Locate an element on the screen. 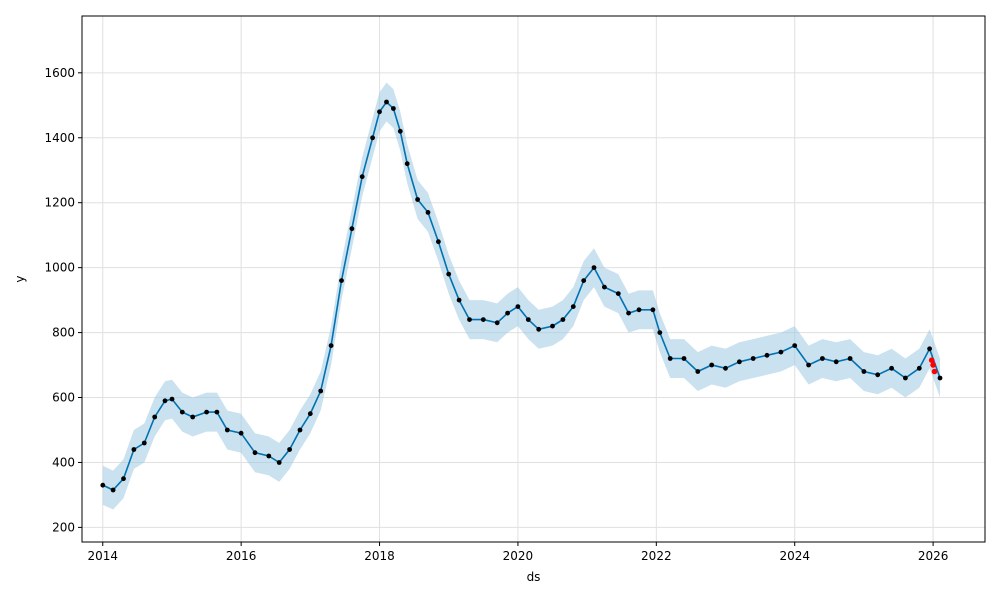 This screenshot has width=1000, height=600. x-tick-label: 2026 is located at coordinates (933, 556).